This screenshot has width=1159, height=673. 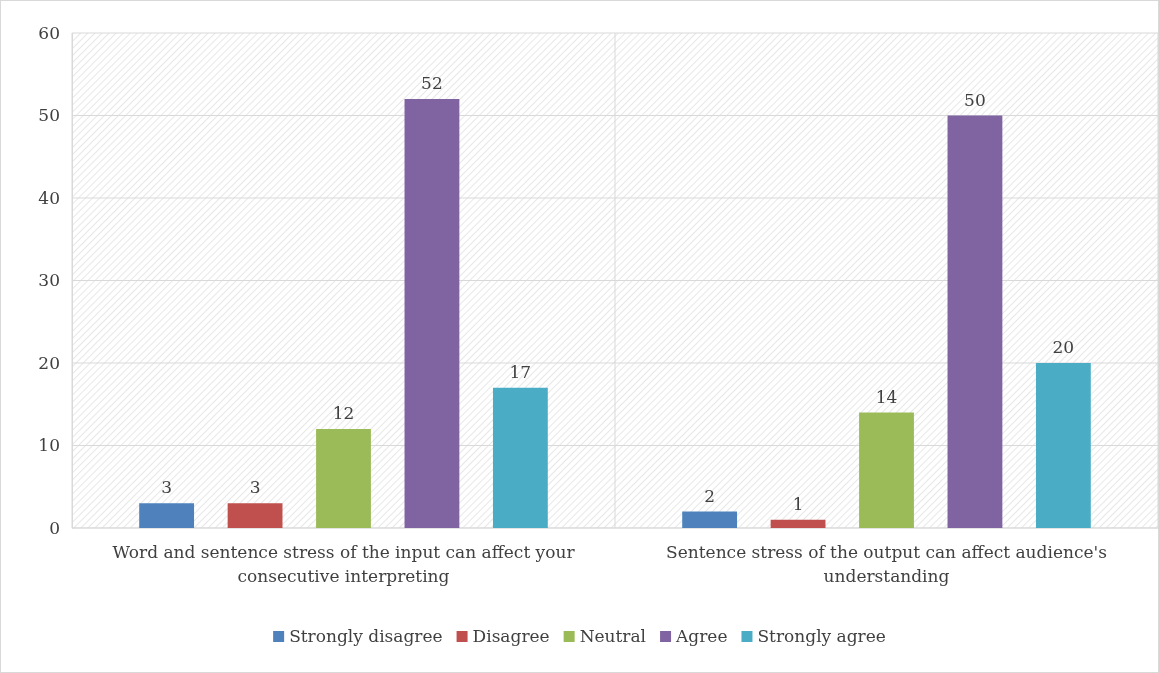 What do you see at coordinates (343, 413) in the screenshot?
I see `data-label: 12` at bounding box center [343, 413].